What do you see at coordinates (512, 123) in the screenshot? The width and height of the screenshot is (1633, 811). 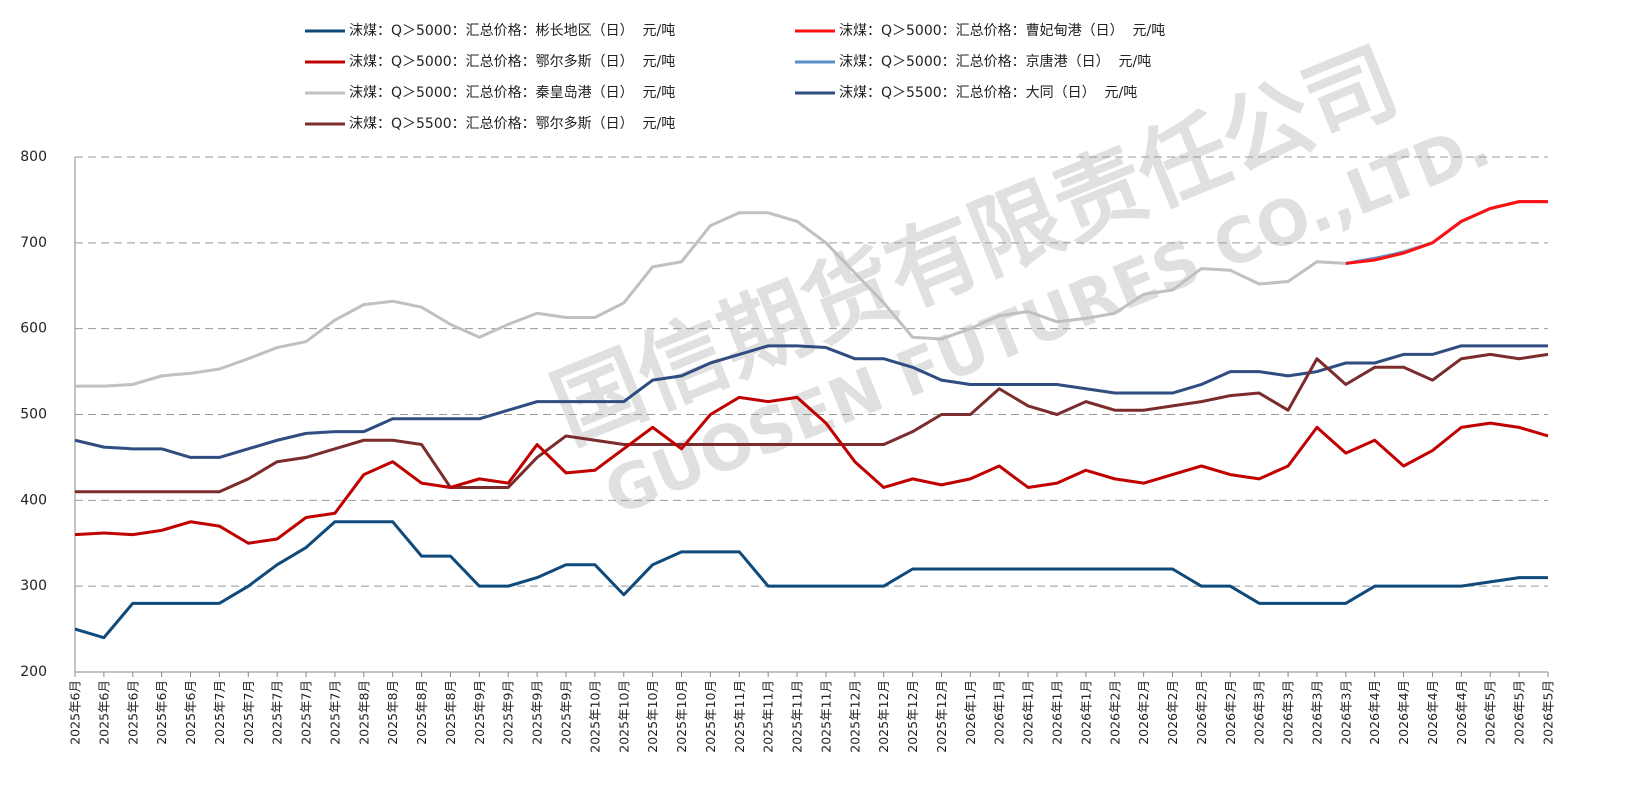 I see `legend-label: 沫煤：Q＞5500：汇总价格：鄂尔多斯（日） 元/吨` at bounding box center [512, 123].